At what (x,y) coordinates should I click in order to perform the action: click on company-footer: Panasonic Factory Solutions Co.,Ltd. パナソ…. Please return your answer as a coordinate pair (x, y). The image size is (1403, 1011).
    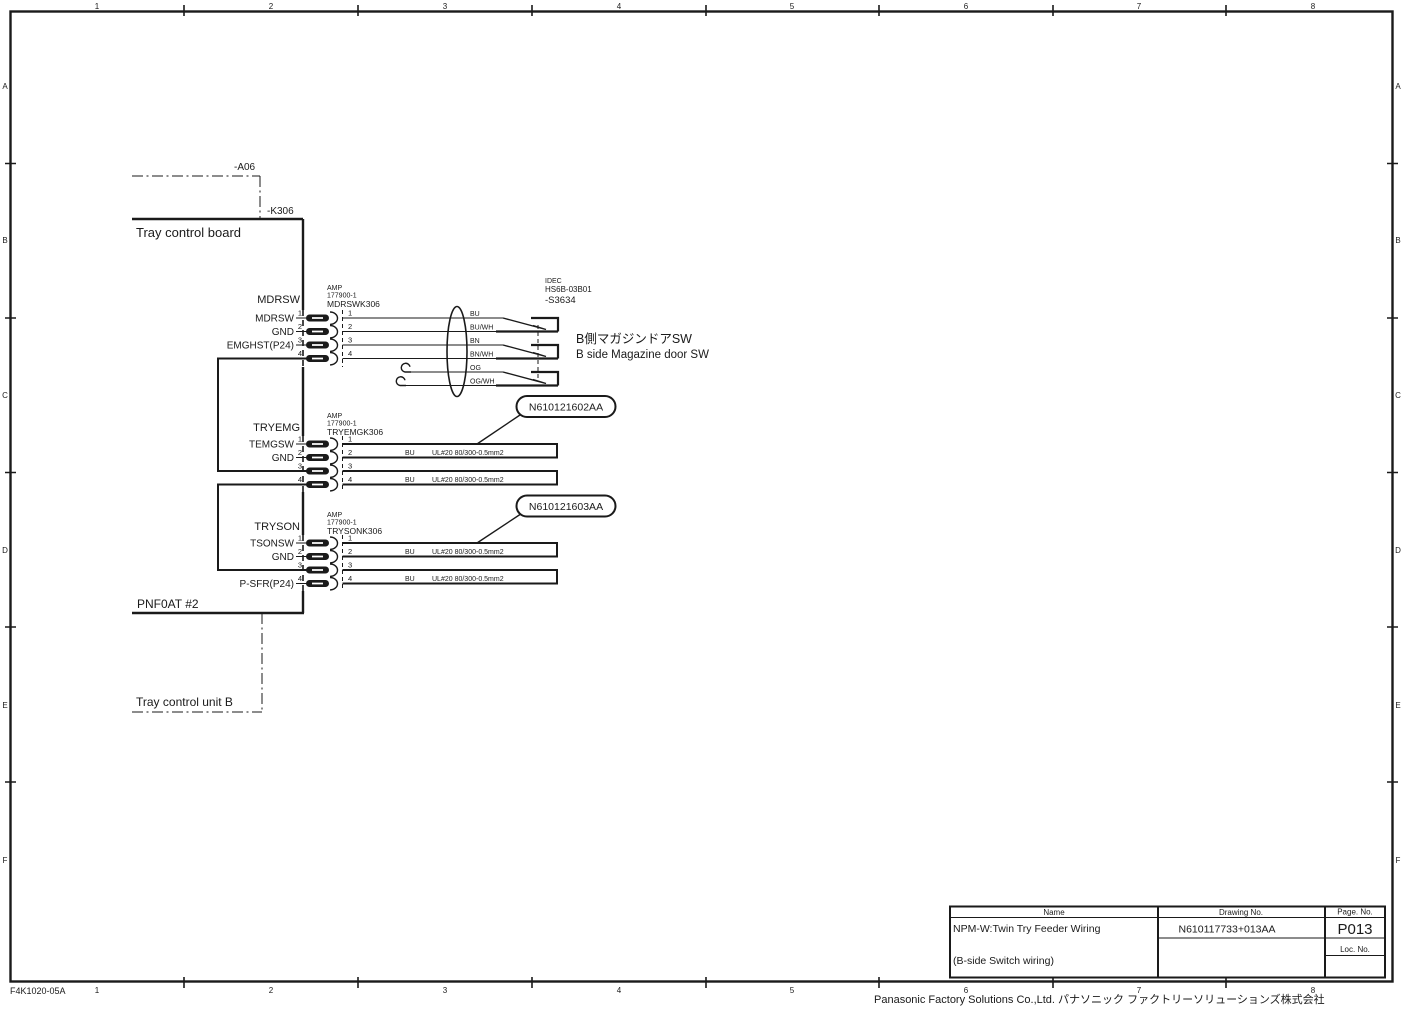
    Looking at the image, I should click on (1099, 999).